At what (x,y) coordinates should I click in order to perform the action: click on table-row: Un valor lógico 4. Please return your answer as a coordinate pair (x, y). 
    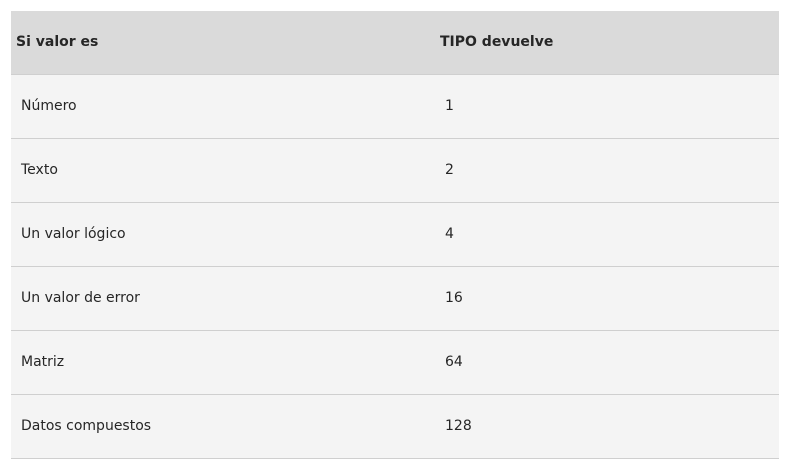
    Looking at the image, I should click on (395, 234).